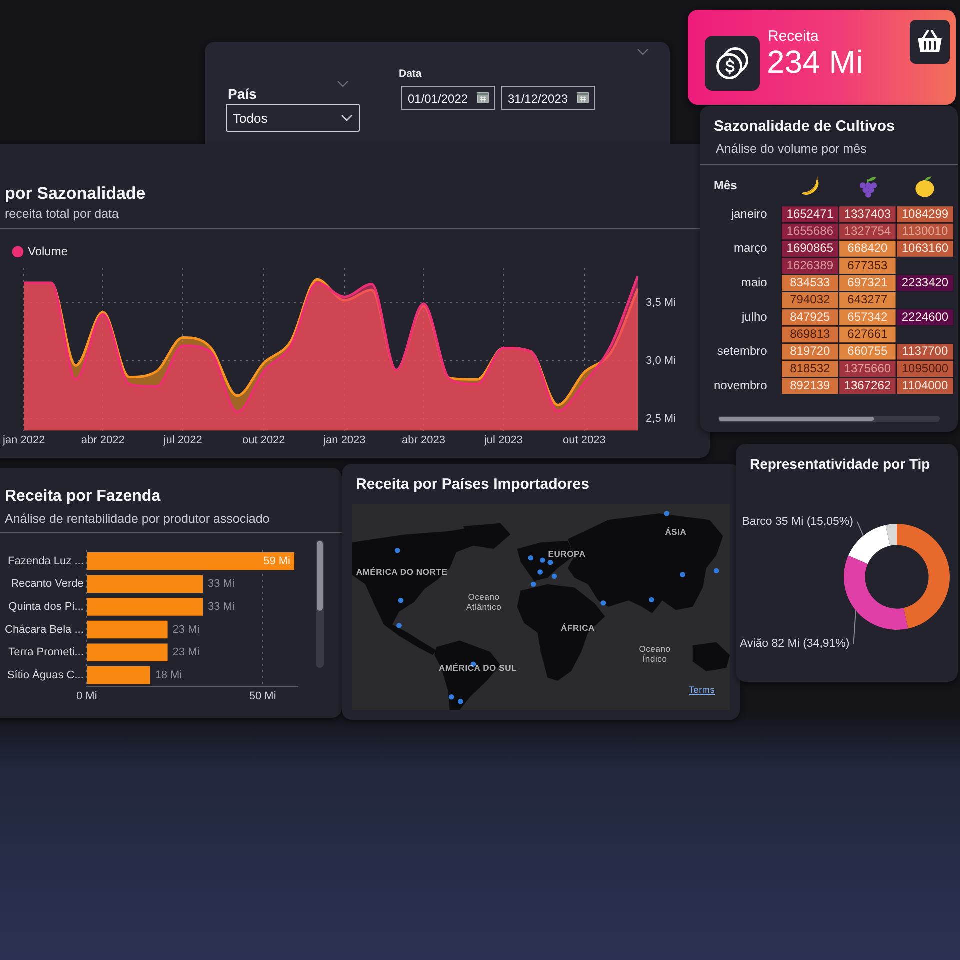 Image resolution: width=960 pixels, height=960 pixels. I want to click on x-tick-label: out 2023, so click(584, 440).